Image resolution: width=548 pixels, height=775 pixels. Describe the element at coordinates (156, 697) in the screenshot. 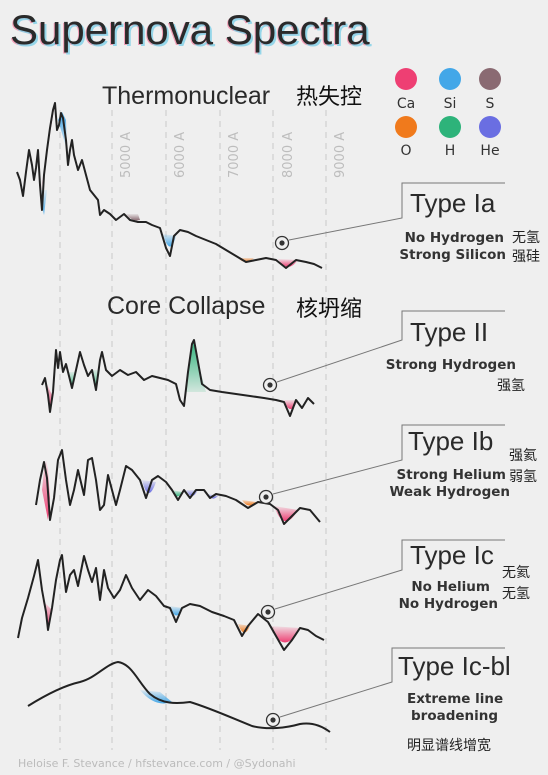

I see `feature-si-absorption-icbl` at that location.